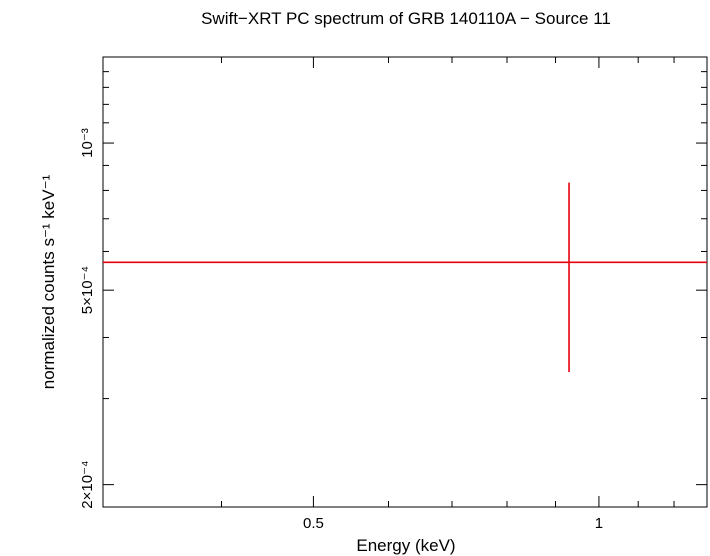 The width and height of the screenshot is (710, 556). What do you see at coordinates (87, 485) in the screenshot?
I see `y-tick-label: 2×10⁻⁴` at bounding box center [87, 485].